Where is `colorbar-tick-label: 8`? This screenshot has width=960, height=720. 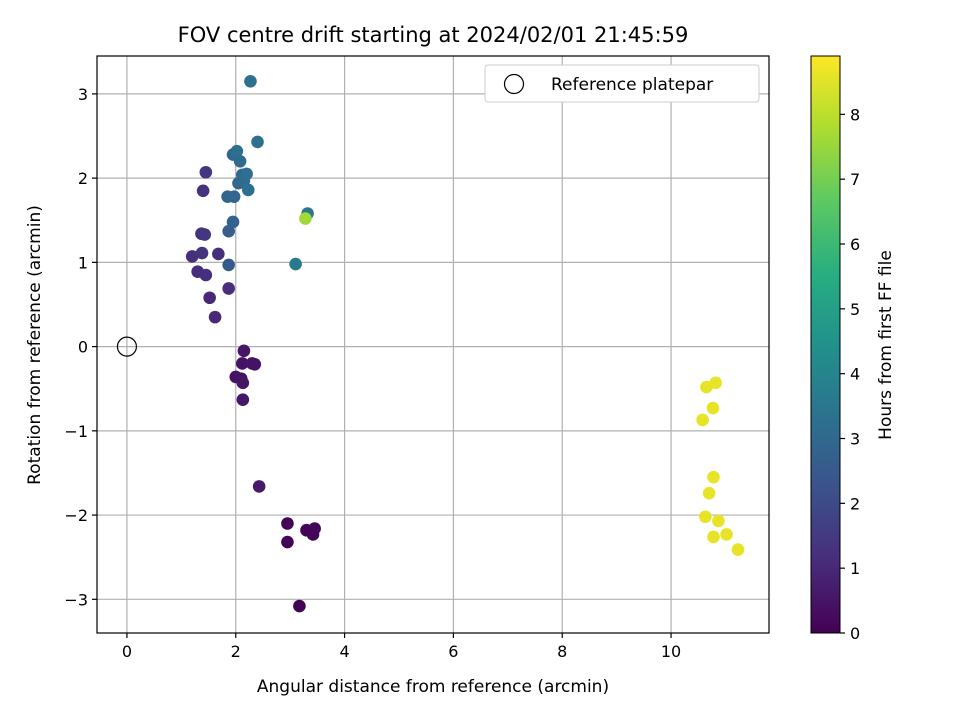
colorbar-tick-label: 8 is located at coordinates (855, 114).